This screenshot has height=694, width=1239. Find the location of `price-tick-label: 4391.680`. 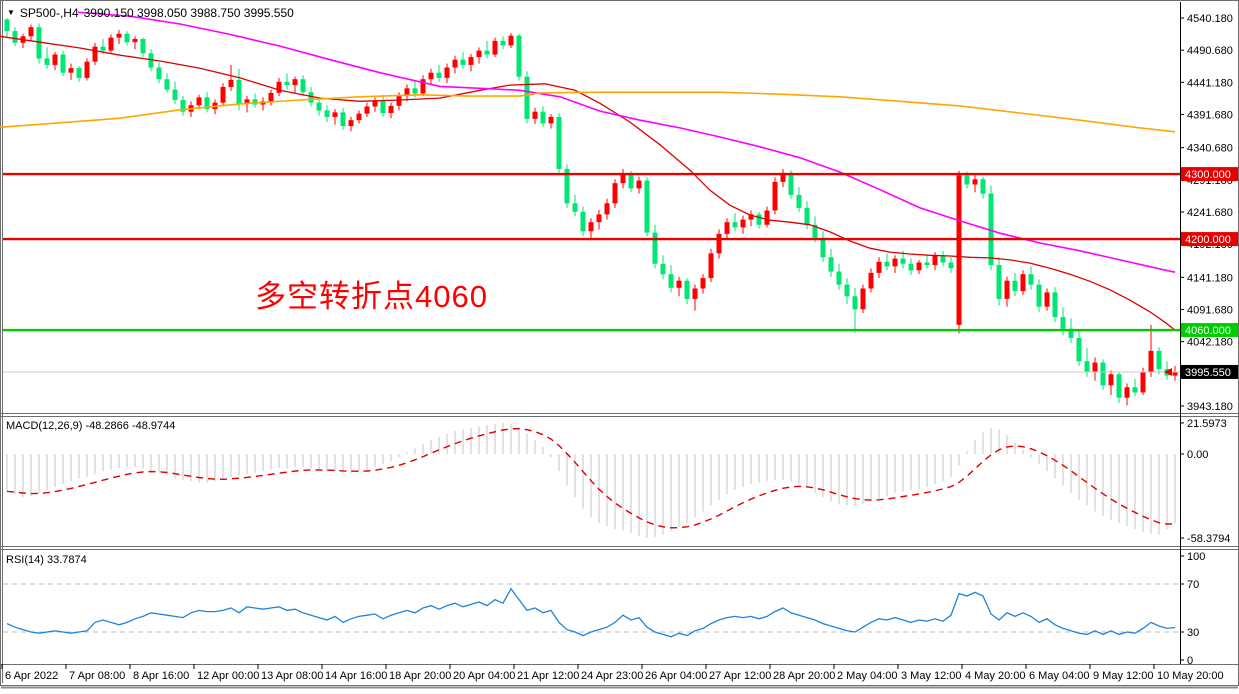

price-tick-label: 4391.680 is located at coordinates (1210, 116).